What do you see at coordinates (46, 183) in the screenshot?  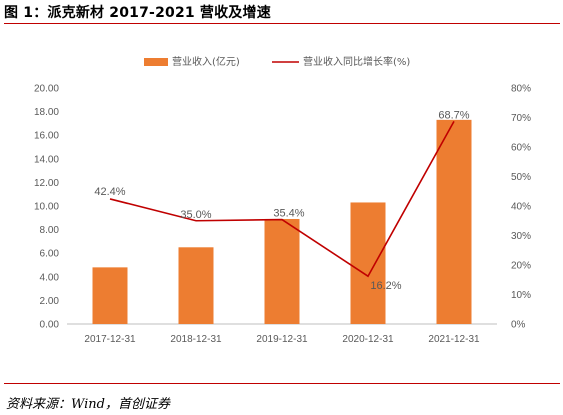 I see `y-left-tick-label: 12.00` at bounding box center [46, 183].